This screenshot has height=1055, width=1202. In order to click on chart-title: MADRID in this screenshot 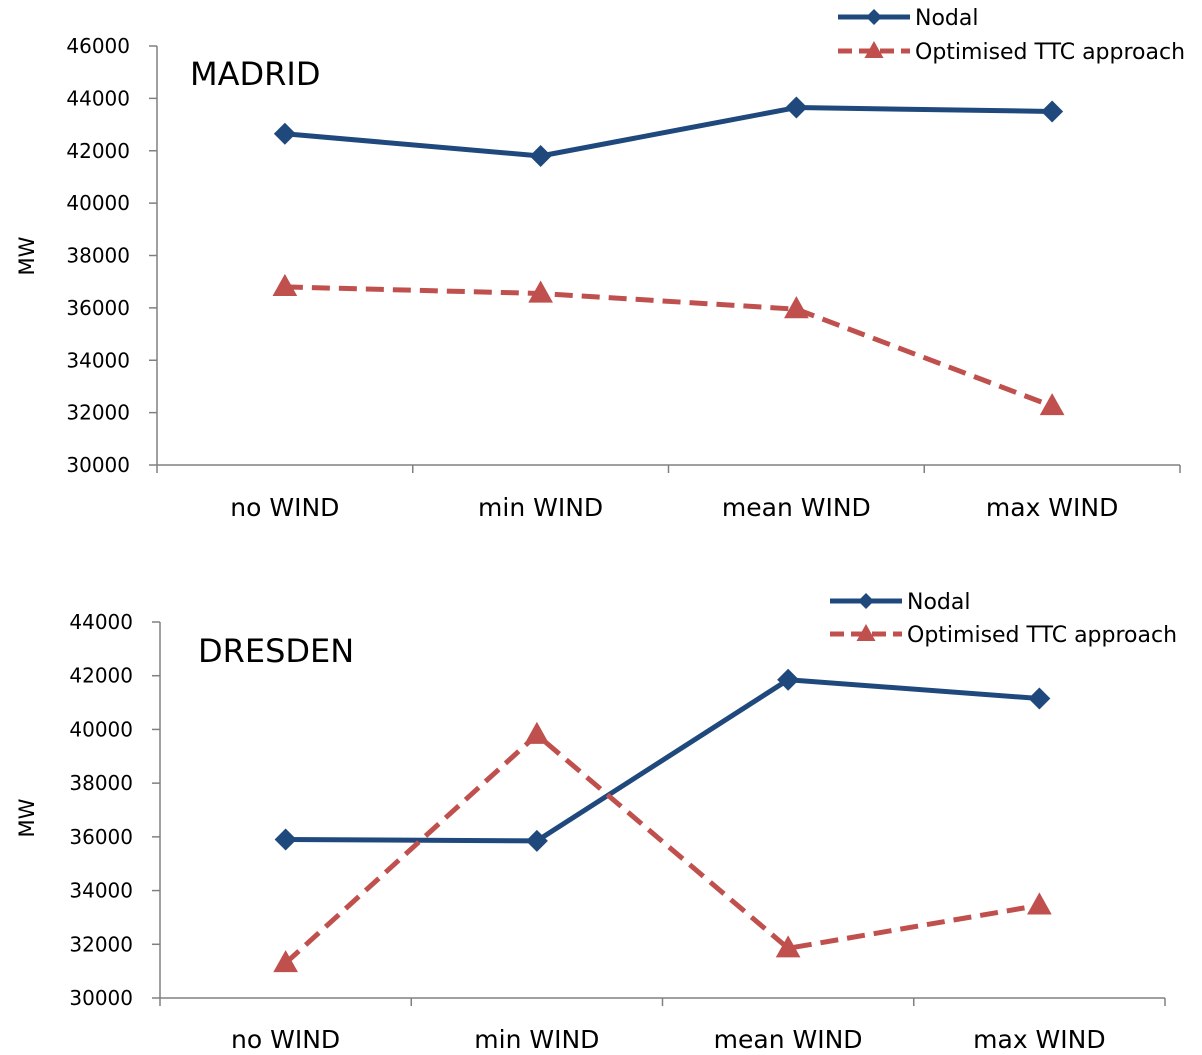, I will do `click(255, 74)`.